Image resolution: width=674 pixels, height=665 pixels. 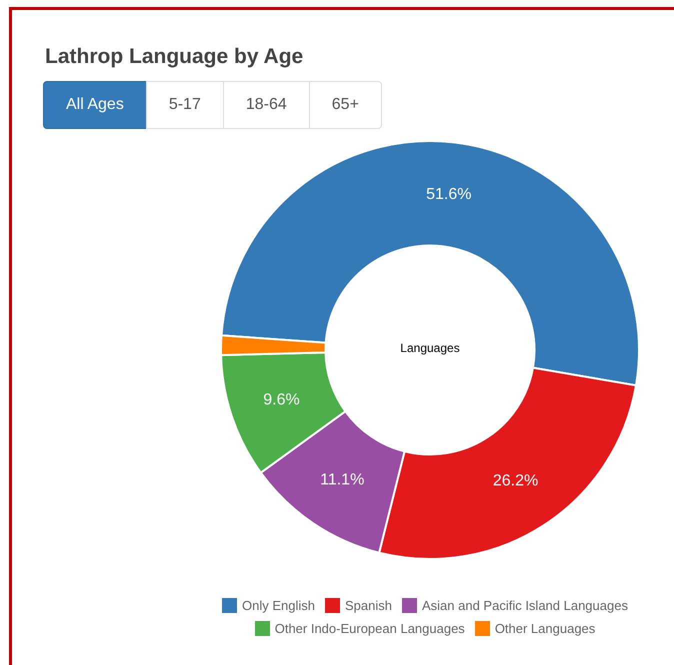 What do you see at coordinates (368, 605) in the screenshot?
I see `legend-label: Spanish` at bounding box center [368, 605].